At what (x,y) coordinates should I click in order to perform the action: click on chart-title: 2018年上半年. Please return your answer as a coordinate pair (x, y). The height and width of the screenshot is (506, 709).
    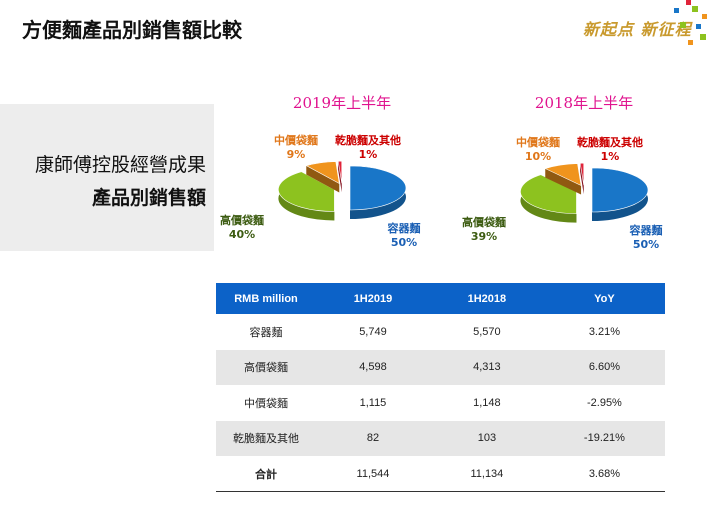
    Looking at the image, I should click on (584, 103).